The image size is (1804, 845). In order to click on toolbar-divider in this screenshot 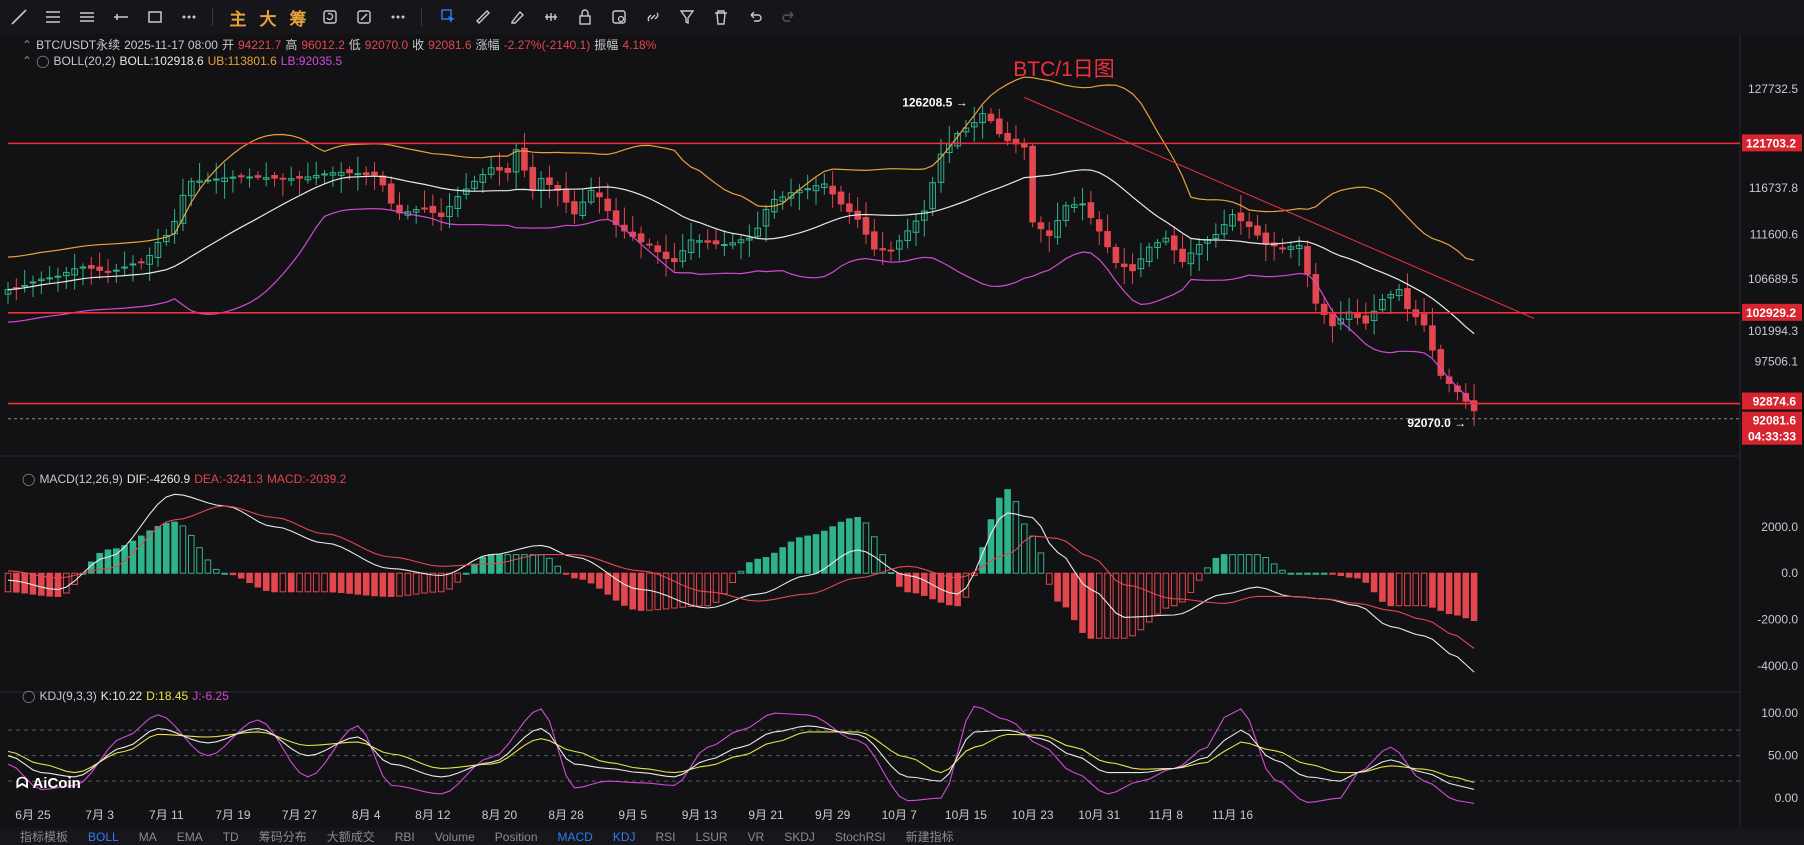, I will do `click(421, 17)`.